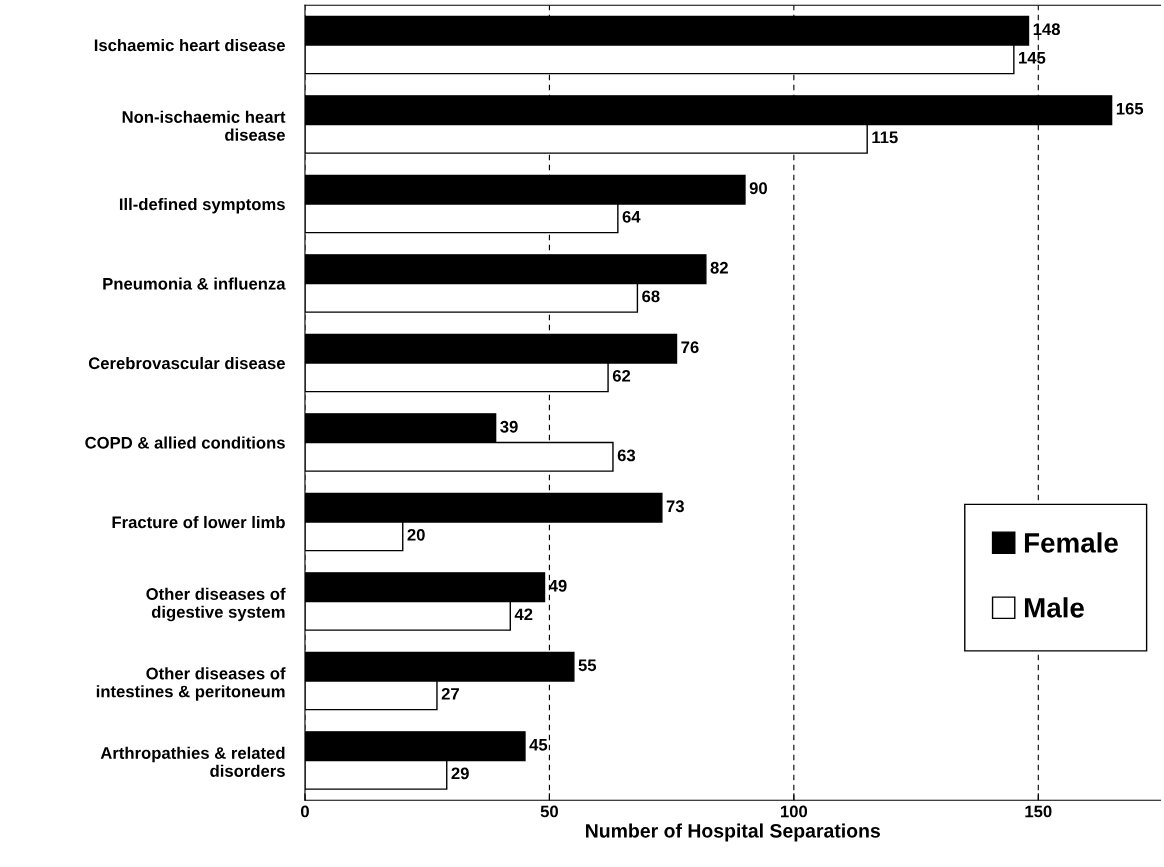 This screenshot has height=867, width=1164. What do you see at coordinates (538, 745) in the screenshot?
I see `data-label: 45` at bounding box center [538, 745].